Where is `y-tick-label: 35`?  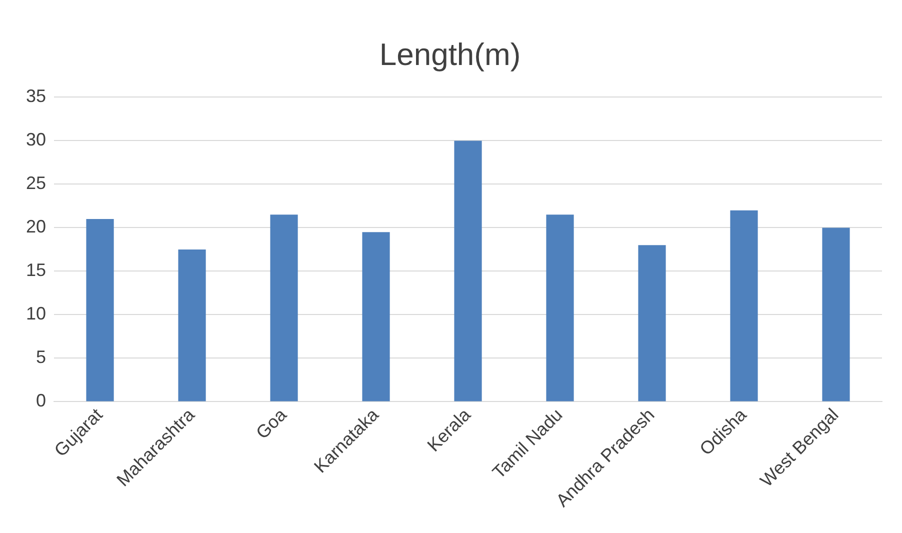
y-tick-label: 35 is located at coordinates (36, 96).